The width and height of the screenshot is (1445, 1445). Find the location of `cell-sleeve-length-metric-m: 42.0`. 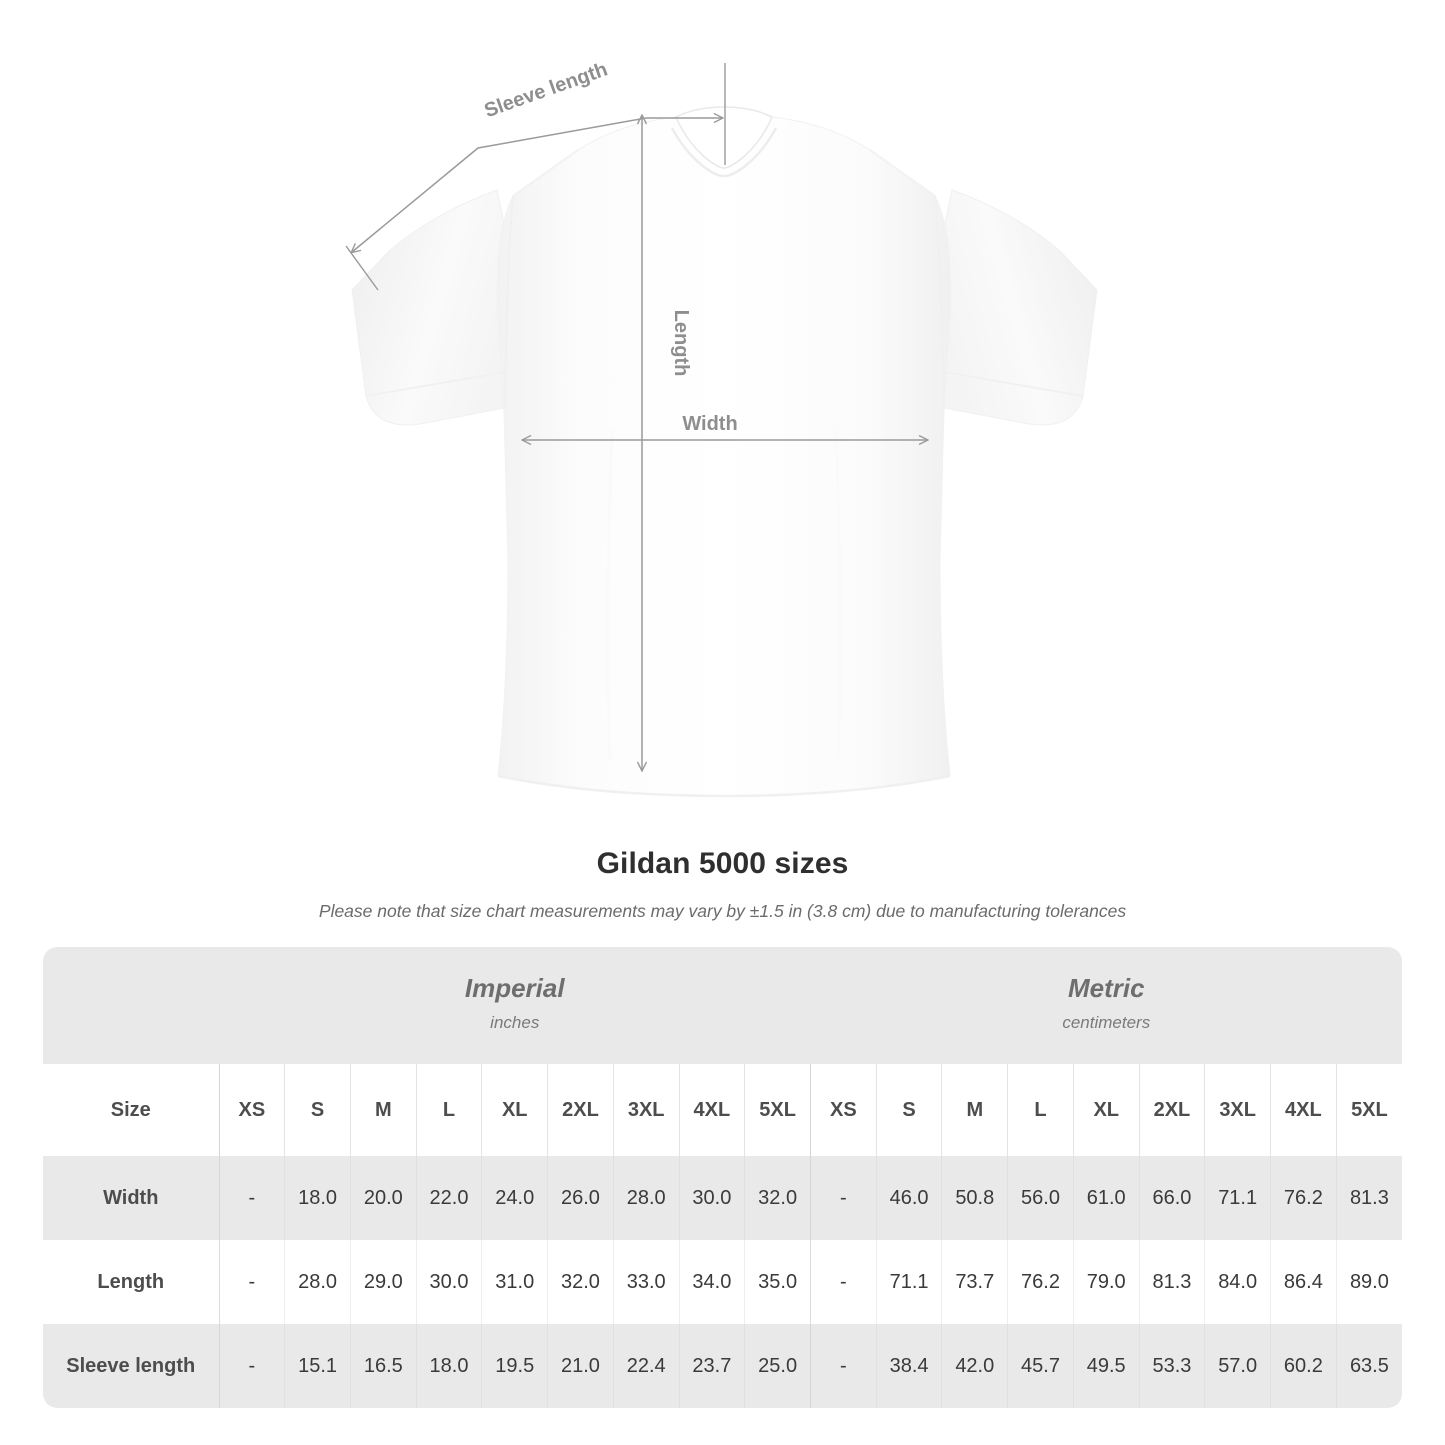

cell-sleeve-length-metric-m: 42.0 is located at coordinates (974, 1366).